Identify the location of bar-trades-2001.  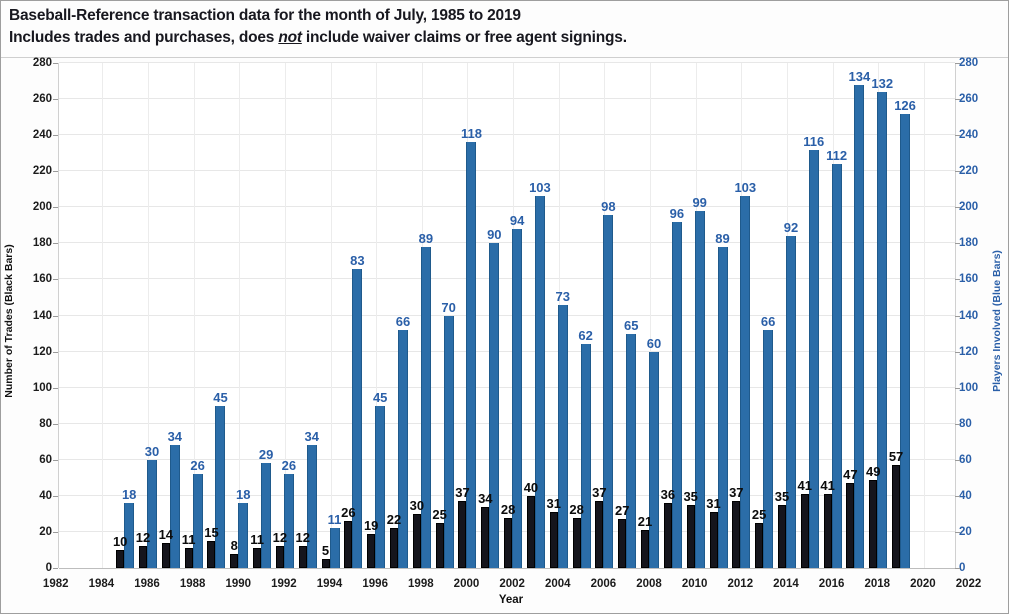
(485, 537).